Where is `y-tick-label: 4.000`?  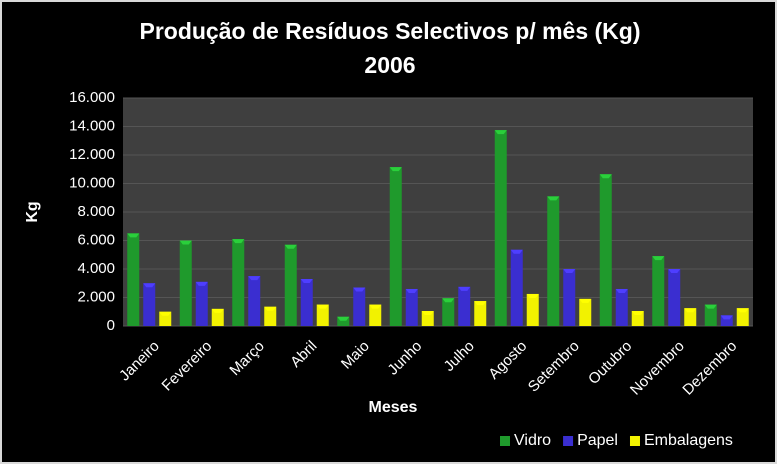 y-tick-label: 4.000 is located at coordinates (96, 268).